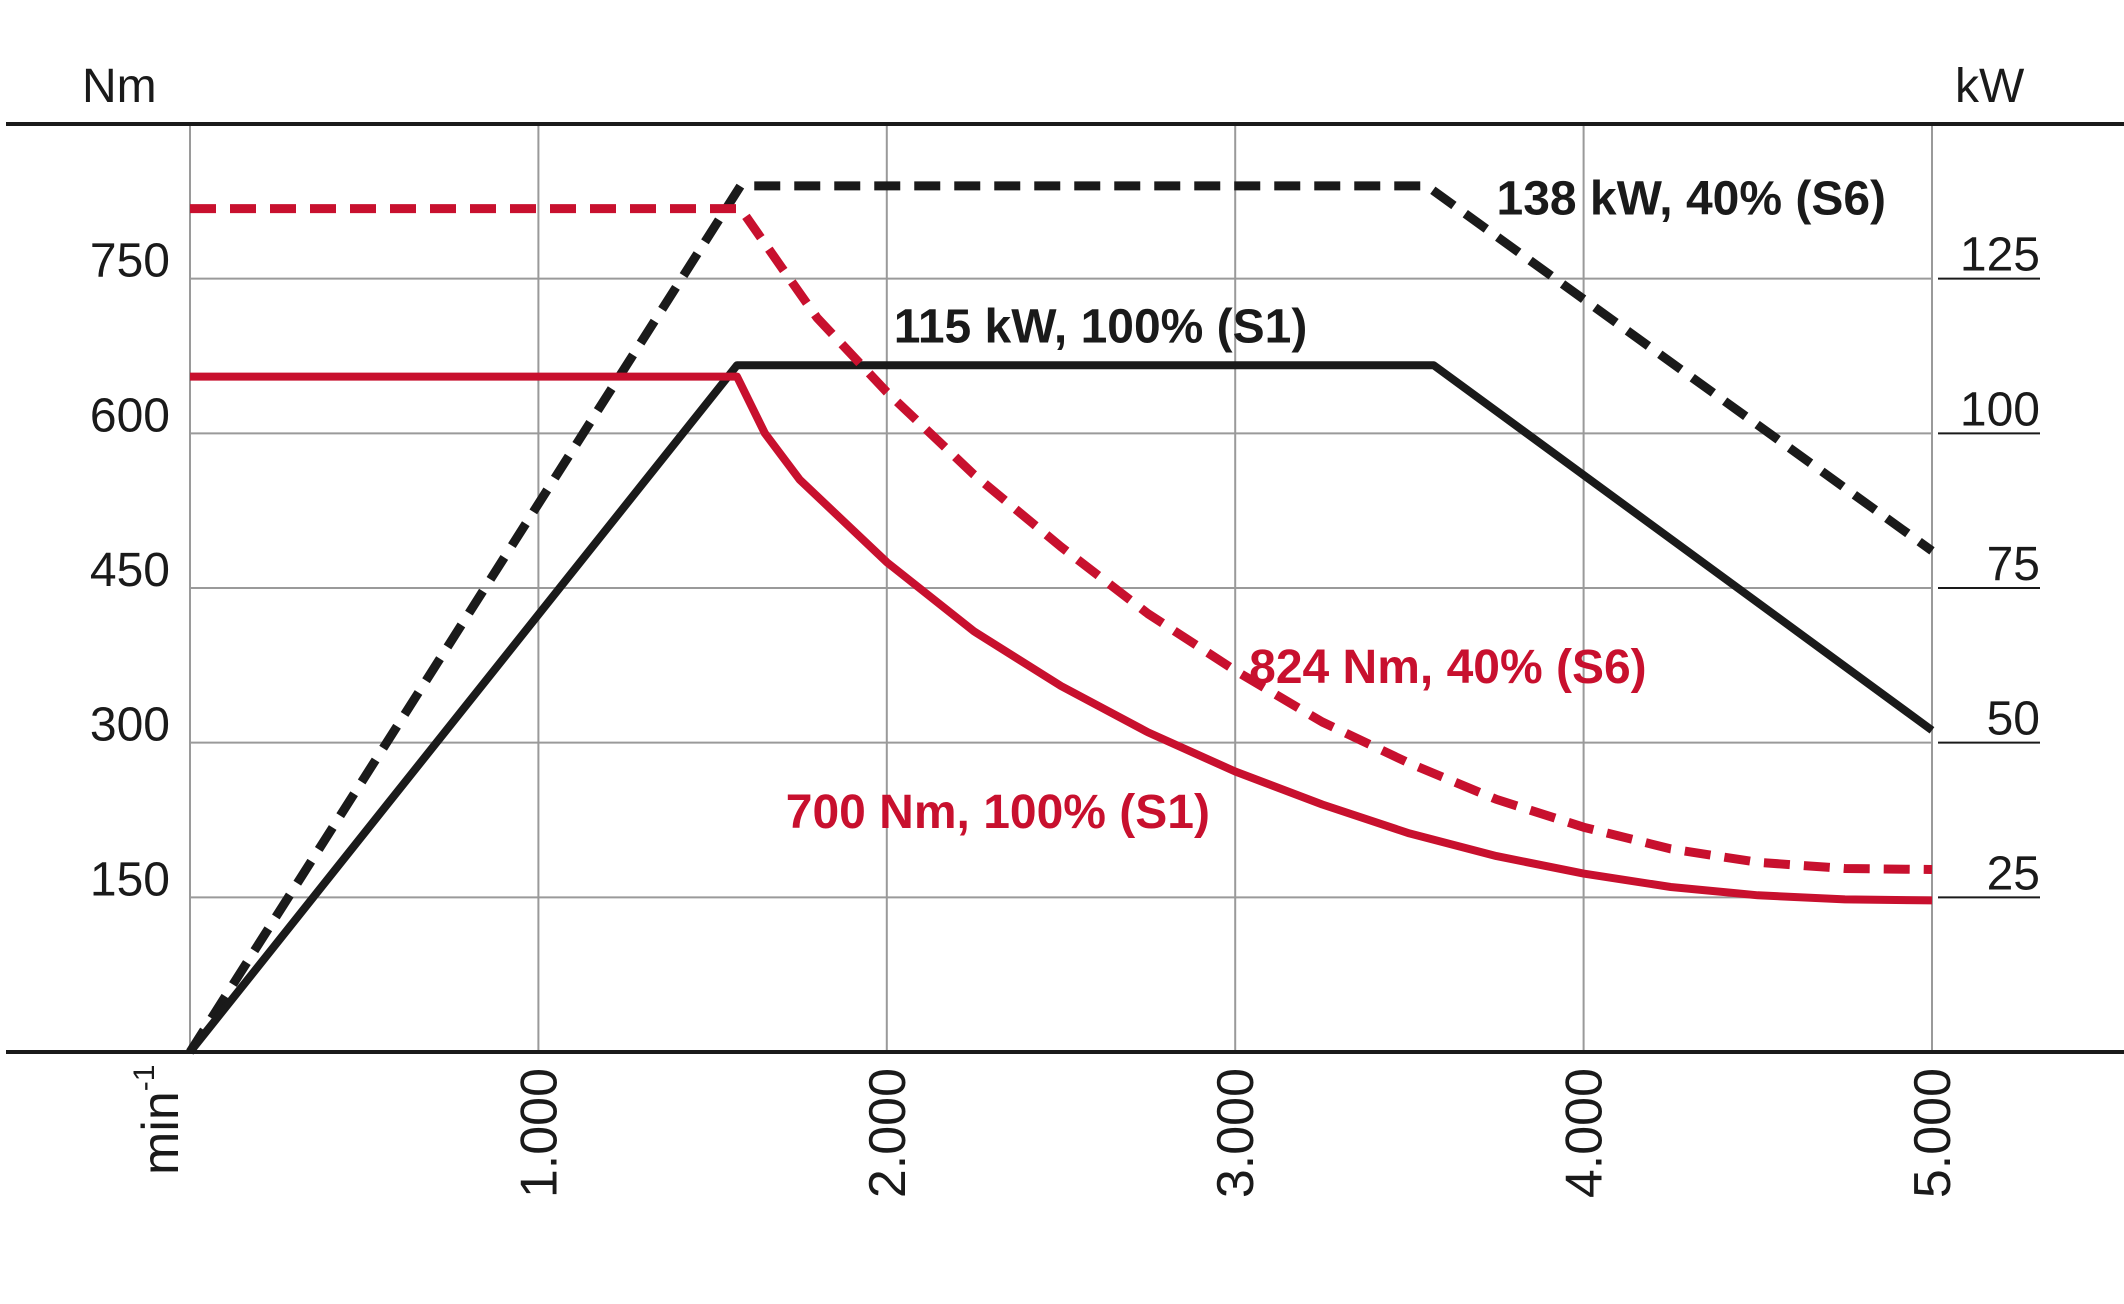 The image size is (2124, 1304). What do you see at coordinates (1236, 1133) in the screenshot?
I see `x-tick-label: 3.000` at bounding box center [1236, 1133].